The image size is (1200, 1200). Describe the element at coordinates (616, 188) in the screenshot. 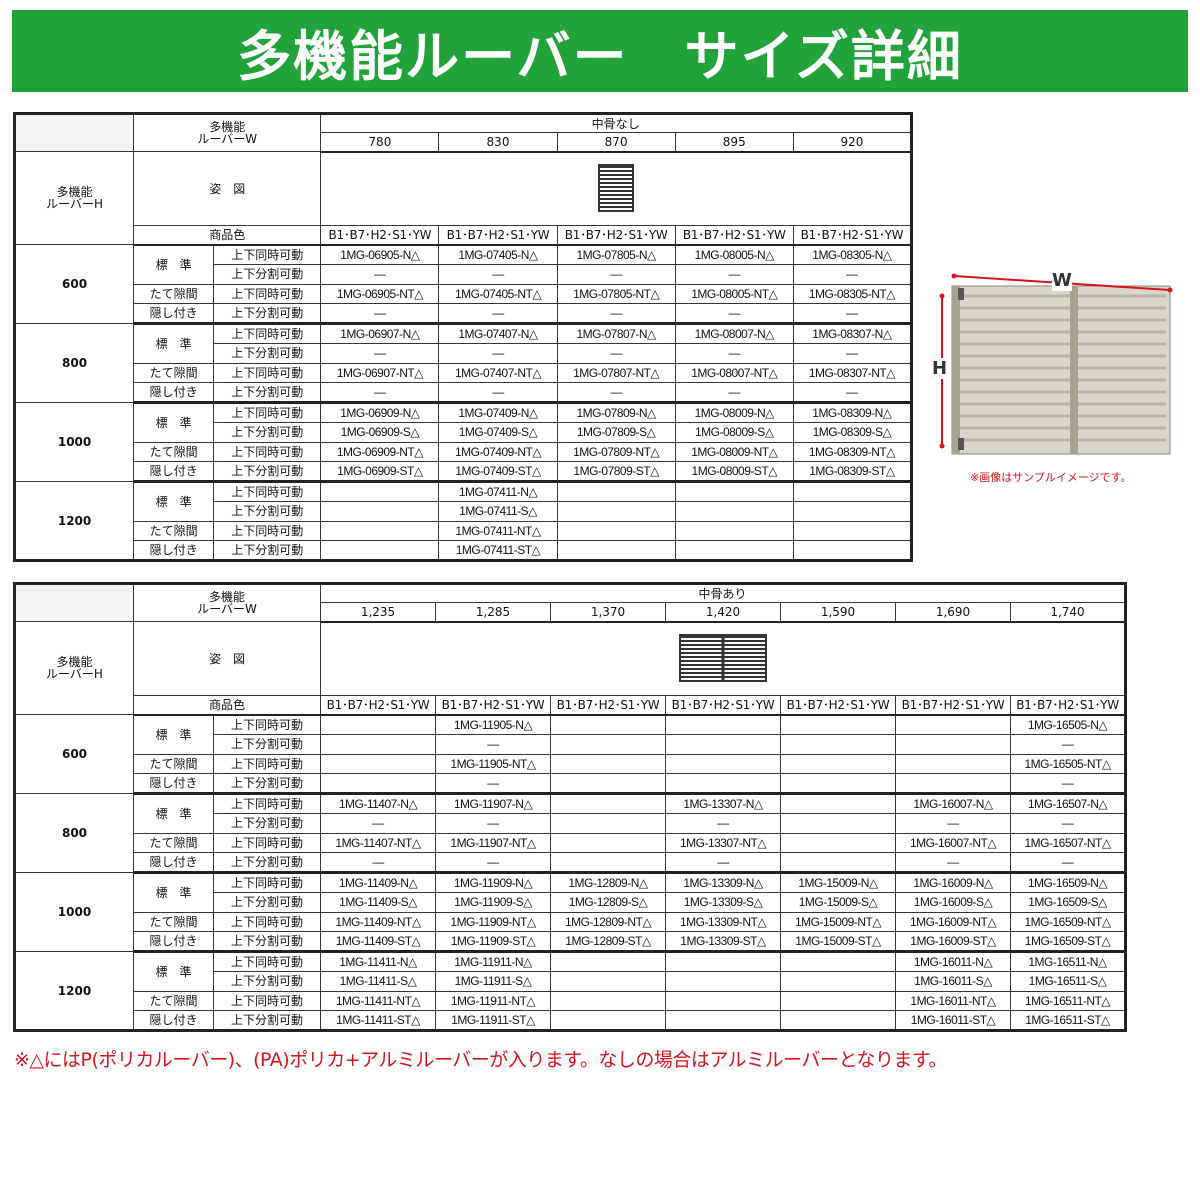

I see `figure-cell` at that location.